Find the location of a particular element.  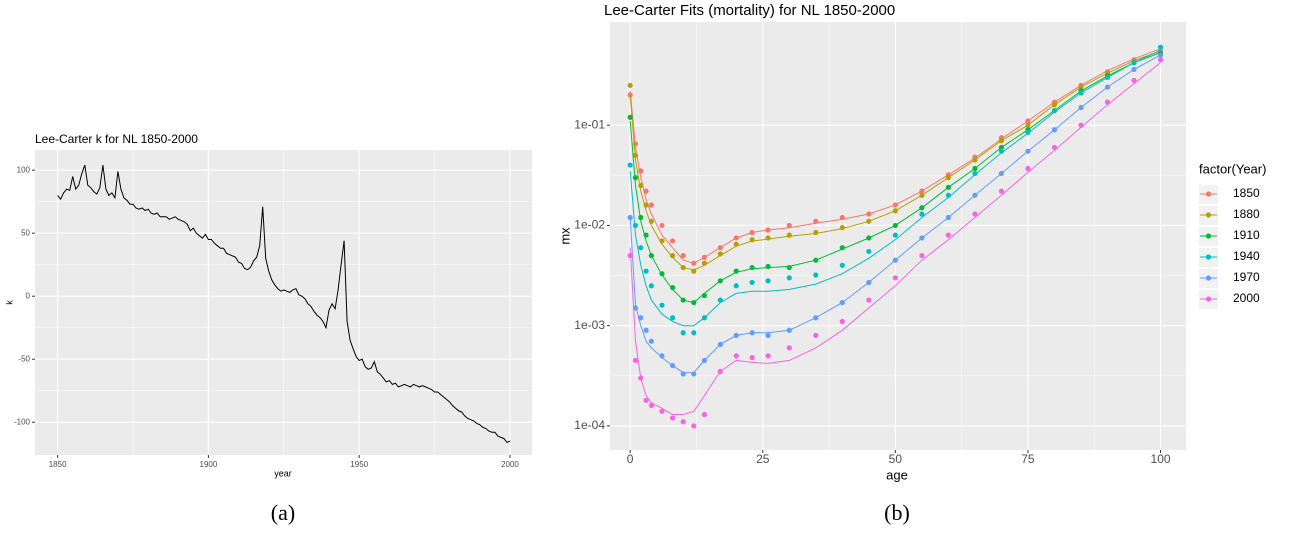

legend-label: 1850 is located at coordinates (1246, 193).